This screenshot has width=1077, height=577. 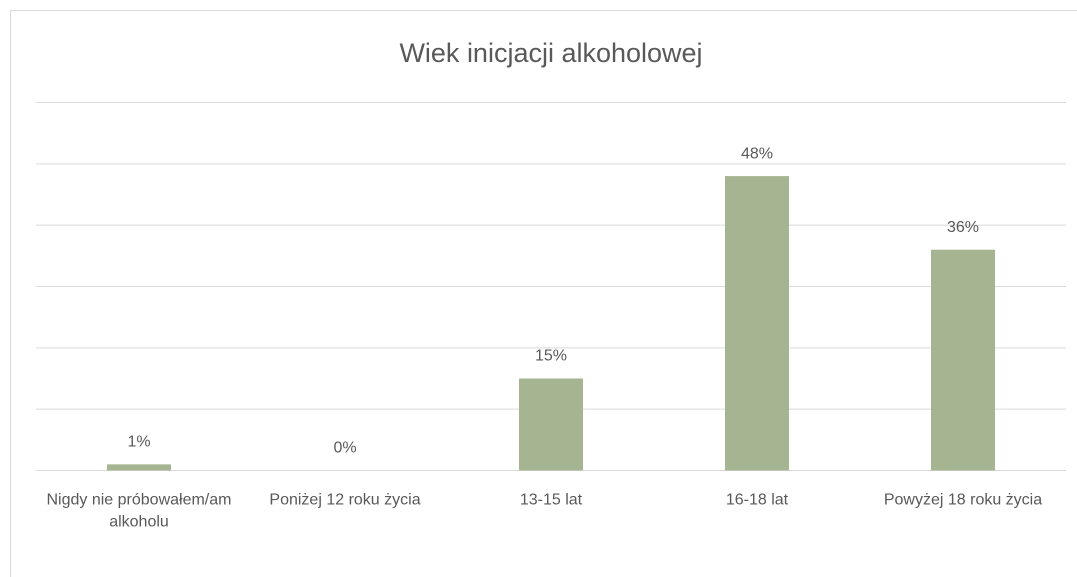 What do you see at coordinates (757, 500) in the screenshot?
I see `x-tick-label: 16-18 lat` at bounding box center [757, 500].